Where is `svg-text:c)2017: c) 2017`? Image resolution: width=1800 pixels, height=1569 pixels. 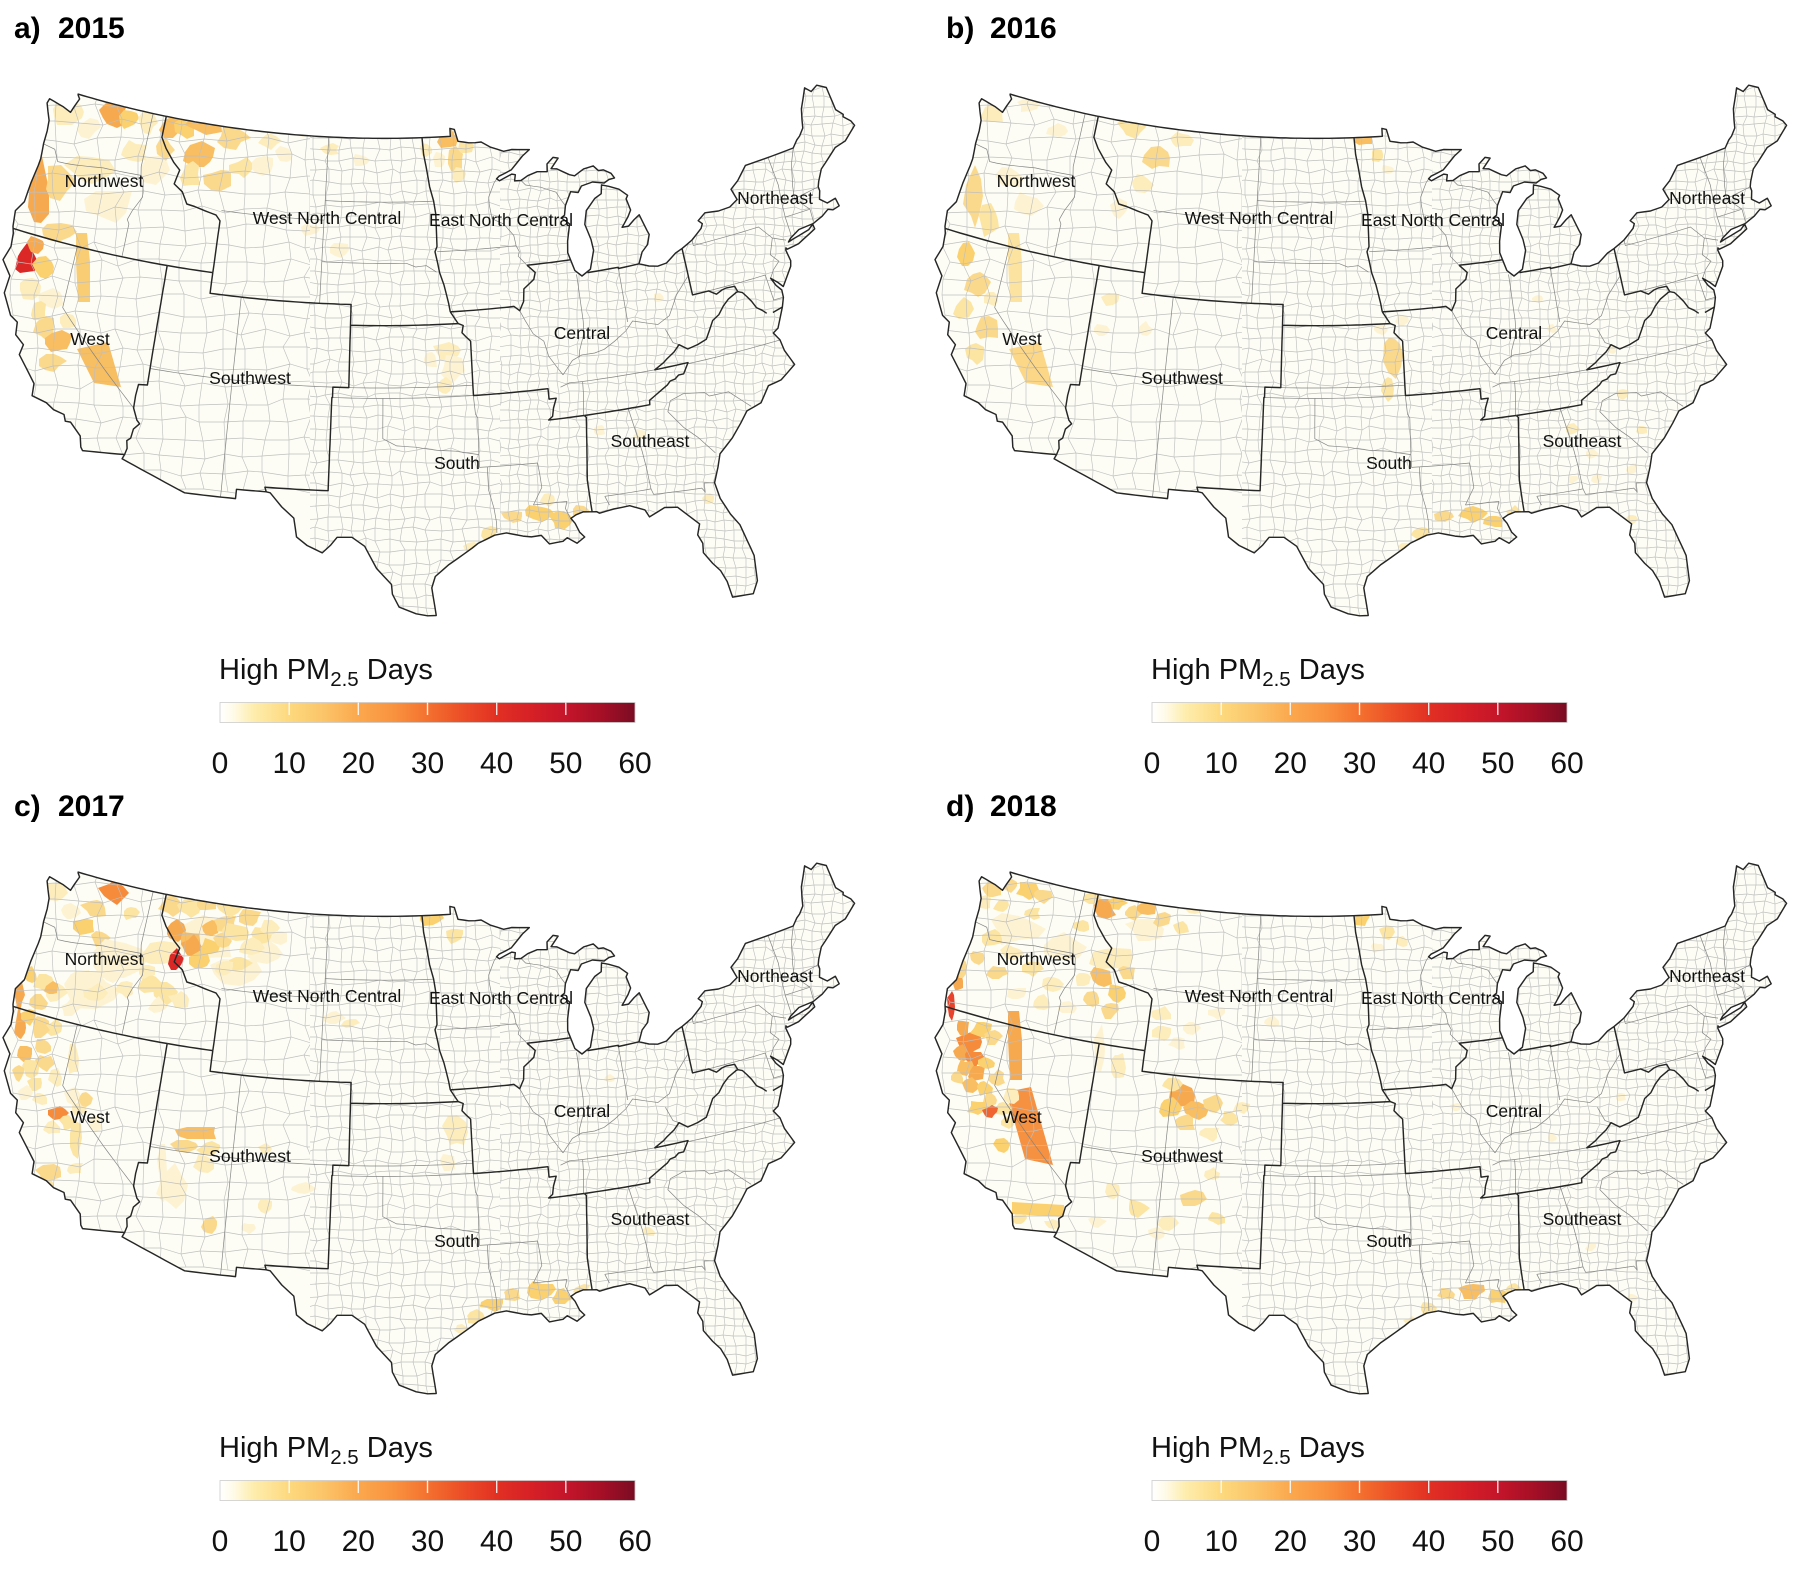 svg-text:c)2017: c) 2017 is located at coordinates (69, 806).